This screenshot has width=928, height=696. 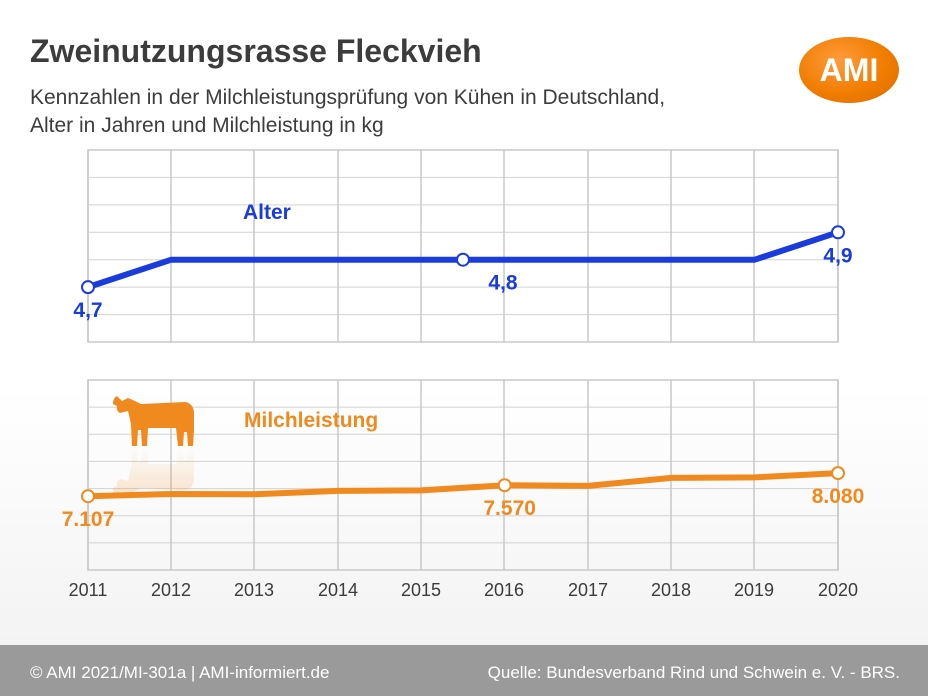 I want to click on x-tick-label: 2012, so click(x=171, y=590).